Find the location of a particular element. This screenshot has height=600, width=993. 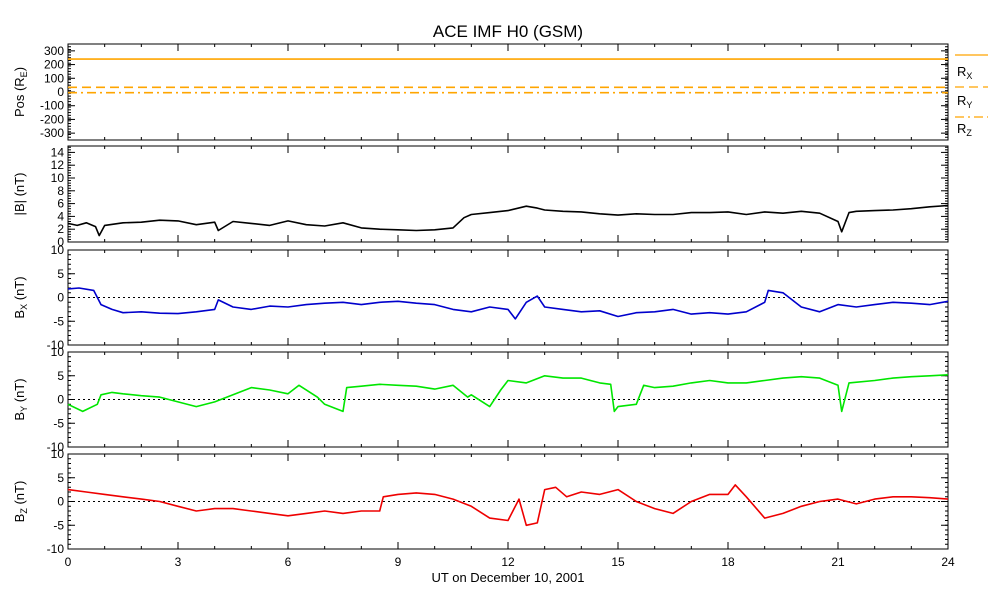

y-tick-label: 14 is located at coordinates (58, 152).